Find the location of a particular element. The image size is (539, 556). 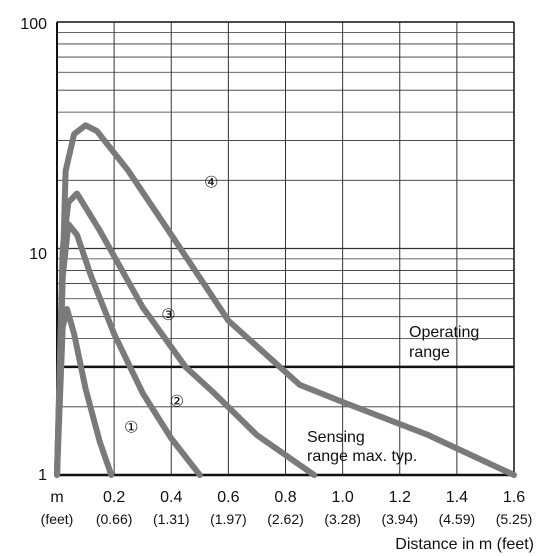

x-tick-label: 1.6 is located at coordinates (514, 497).